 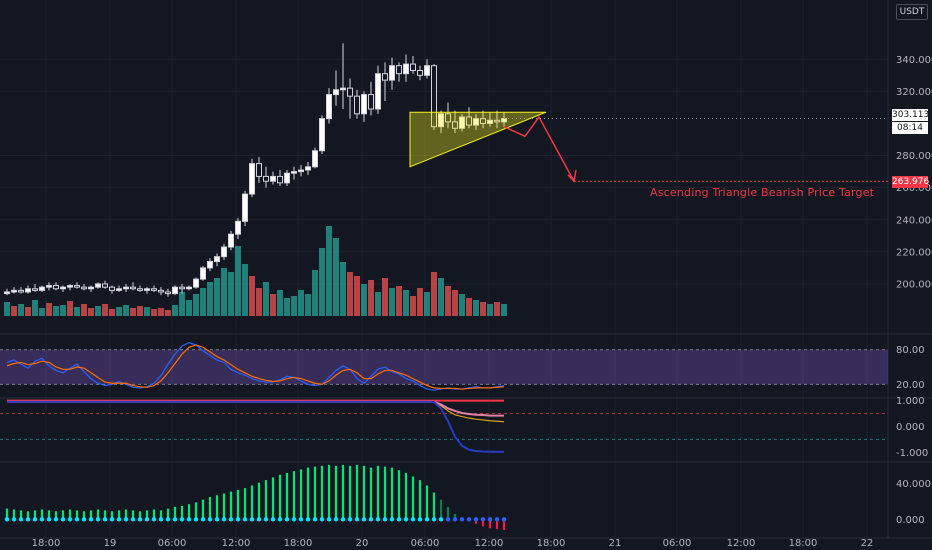 I want to click on projection-arrow, so click(x=539, y=148).